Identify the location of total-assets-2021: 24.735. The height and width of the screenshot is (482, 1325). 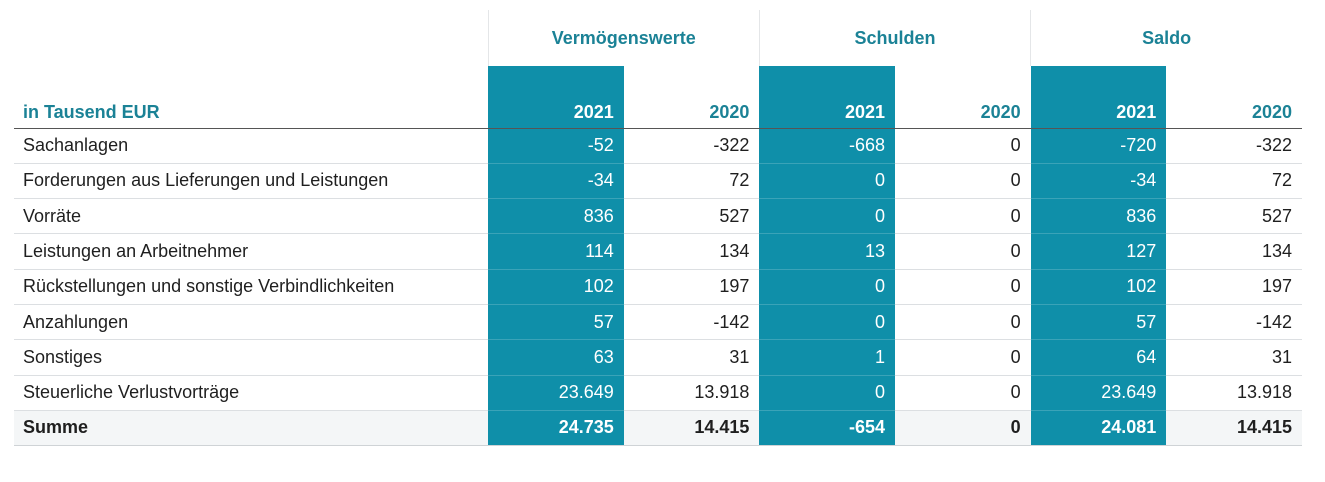
(556, 428).